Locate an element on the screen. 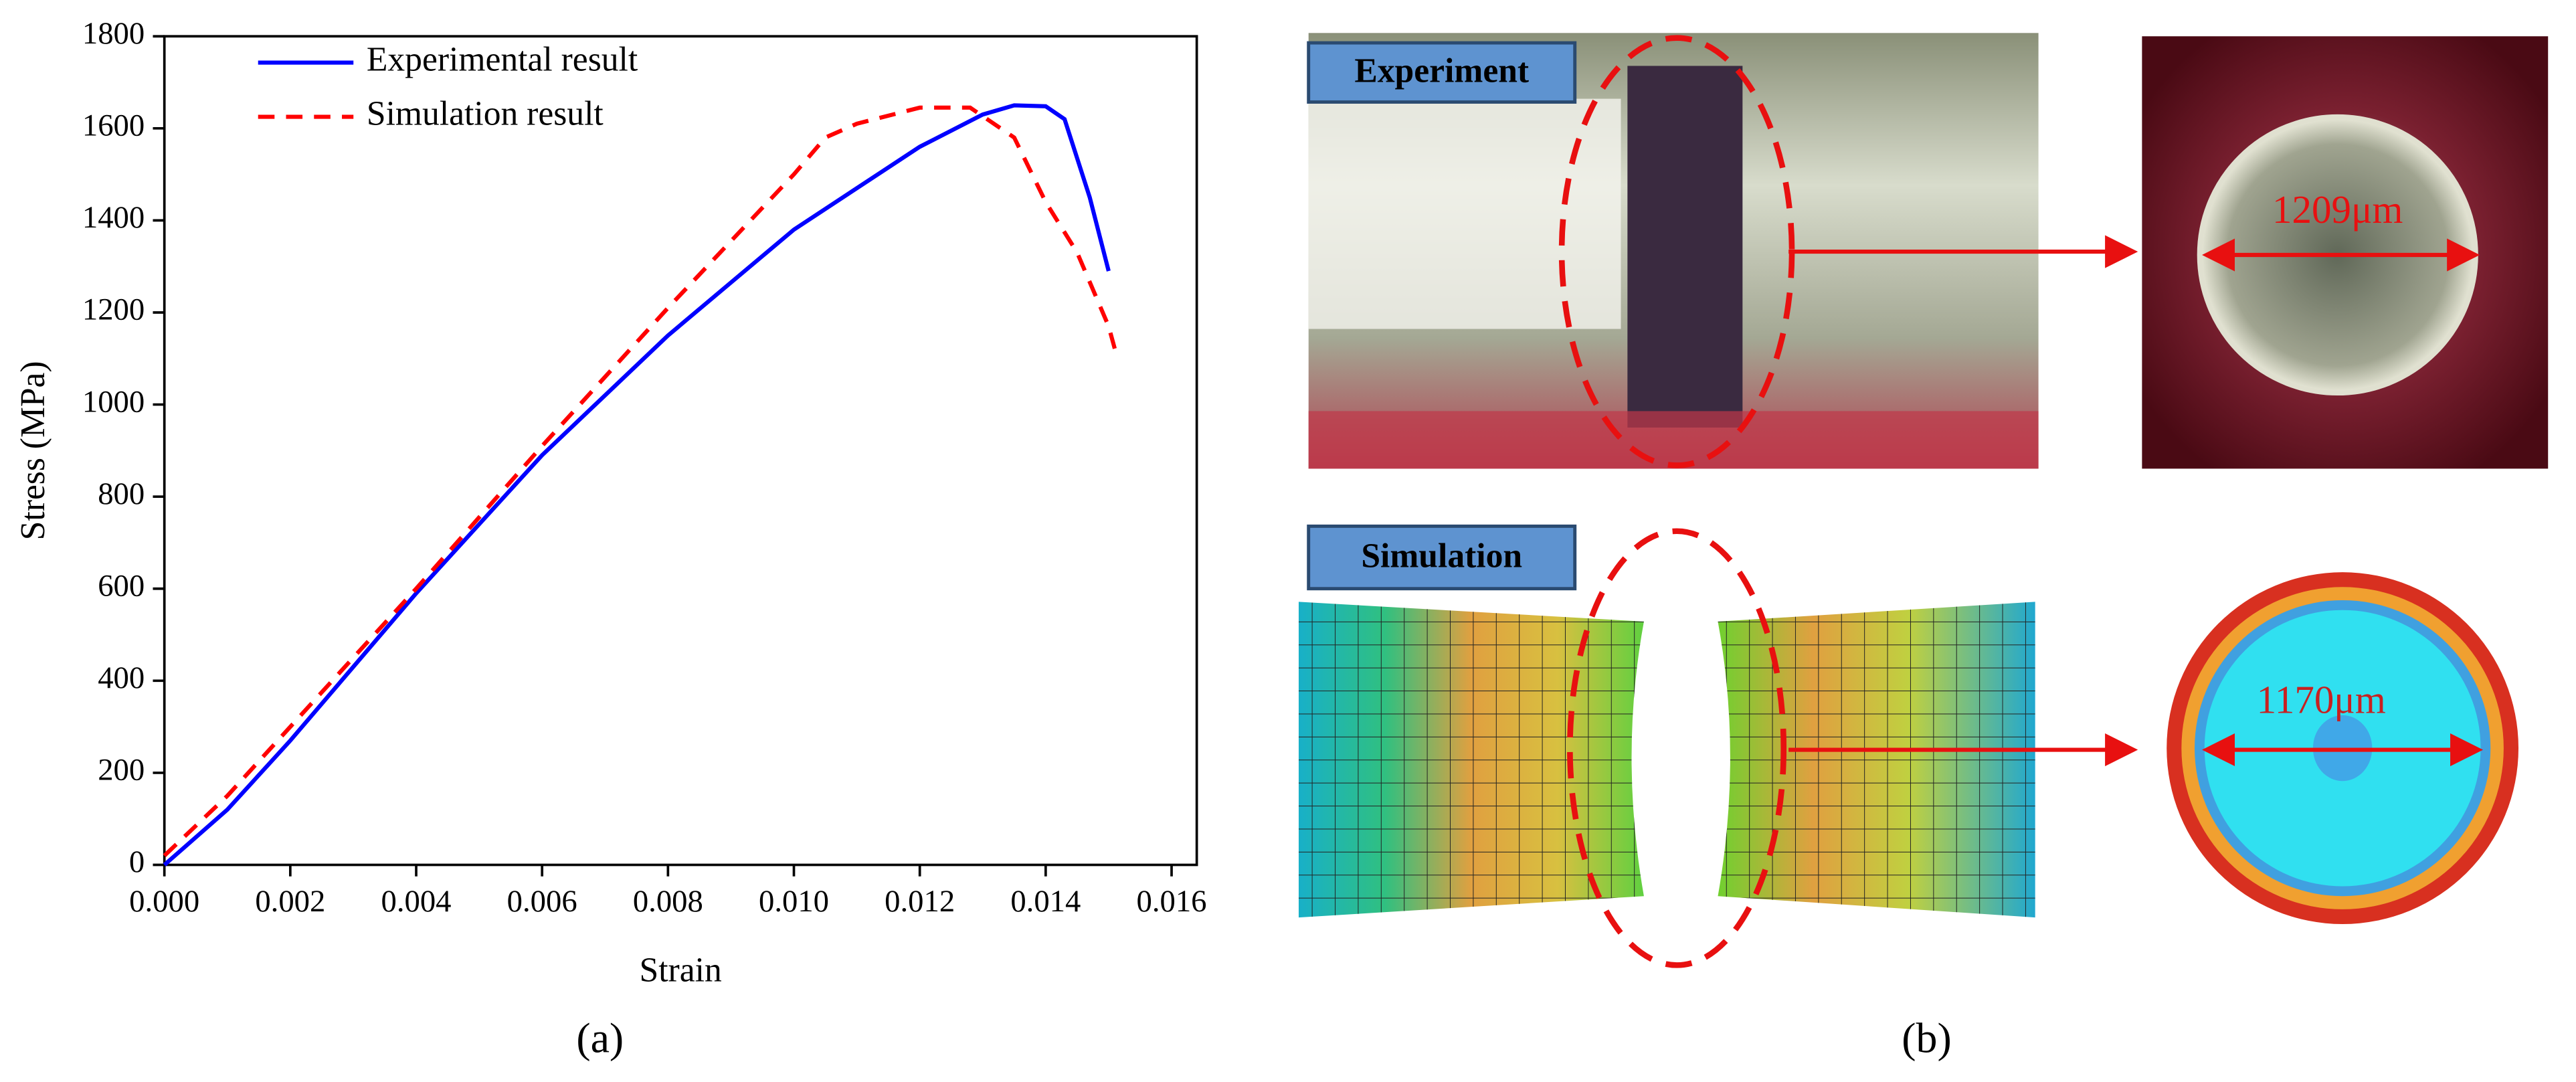 This screenshot has height=1082, width=2576. legend-label: Experimental result is located at coordinates (502, 59).